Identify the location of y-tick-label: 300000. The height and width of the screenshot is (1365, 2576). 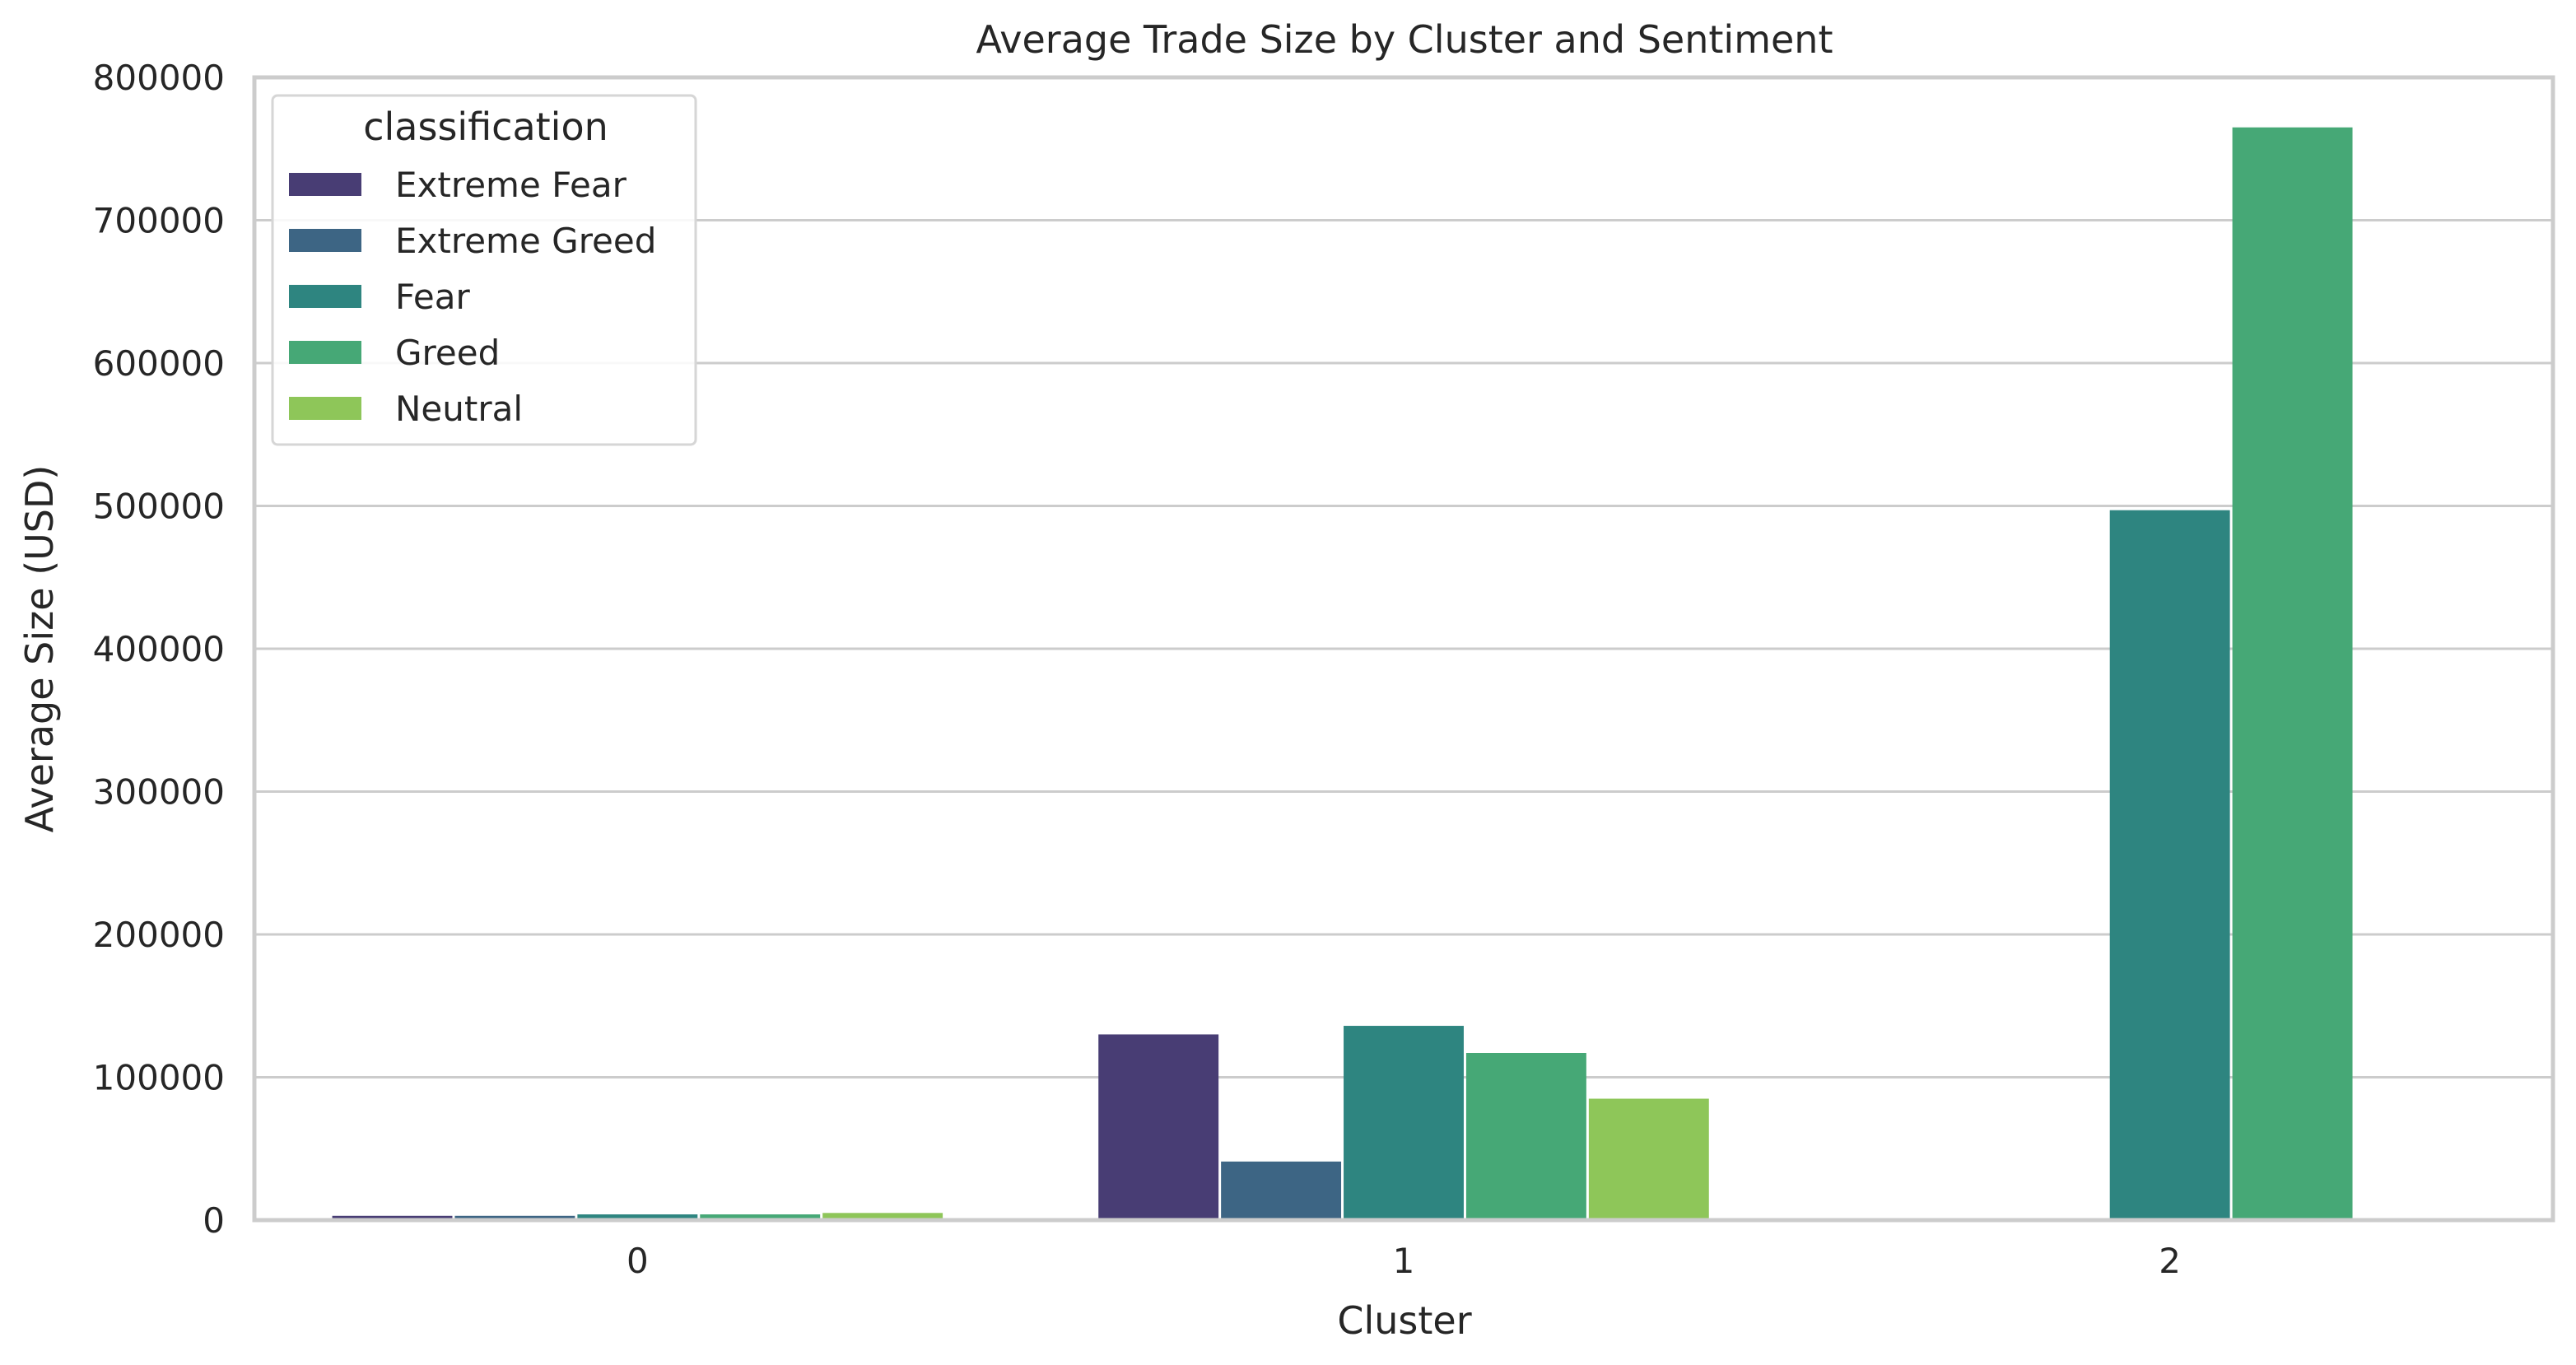
(159, 792).